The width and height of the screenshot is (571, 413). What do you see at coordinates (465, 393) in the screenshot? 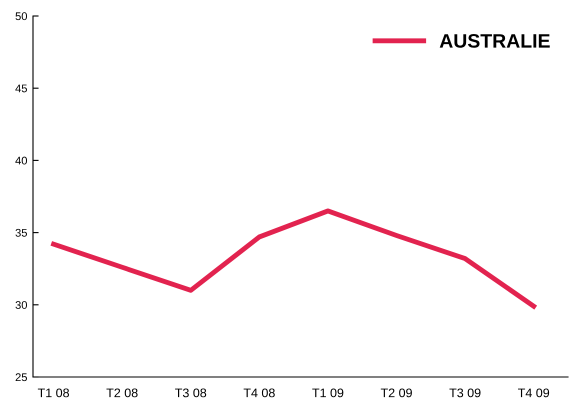
I see `x-tick-label: T3 09` at bounding box center [465, 393].